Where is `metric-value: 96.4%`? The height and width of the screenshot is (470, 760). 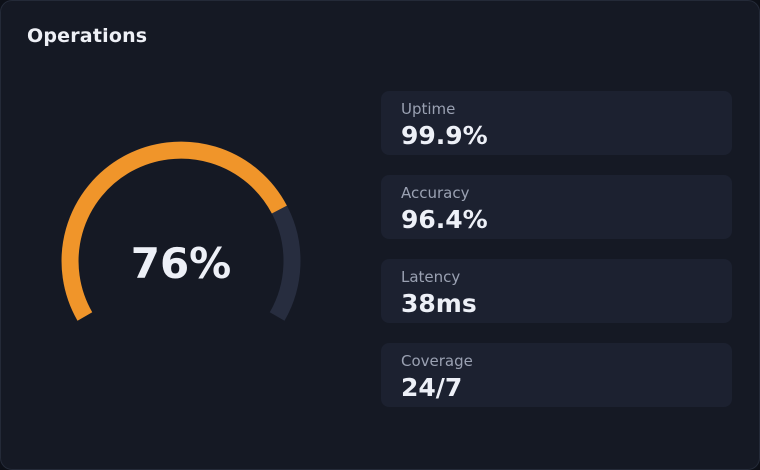
metric-value: 96.4% is located at coordinates (444, 219).